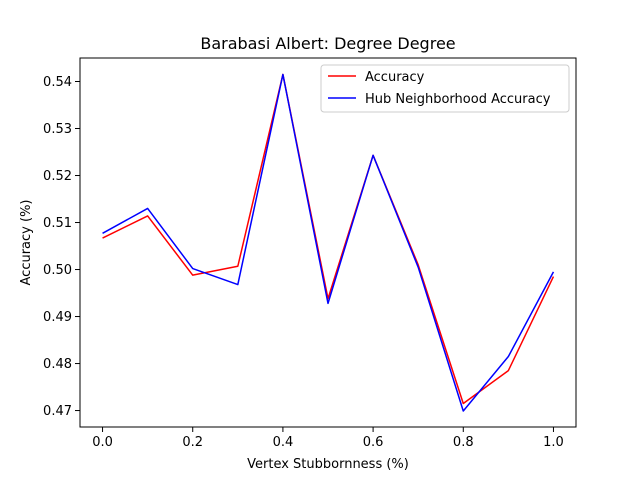 This screenshot has height=480, width=640. Describe the element at coordinates (57, 317) in the screenshot. I see `y-tick-label: 0.49` at that location.